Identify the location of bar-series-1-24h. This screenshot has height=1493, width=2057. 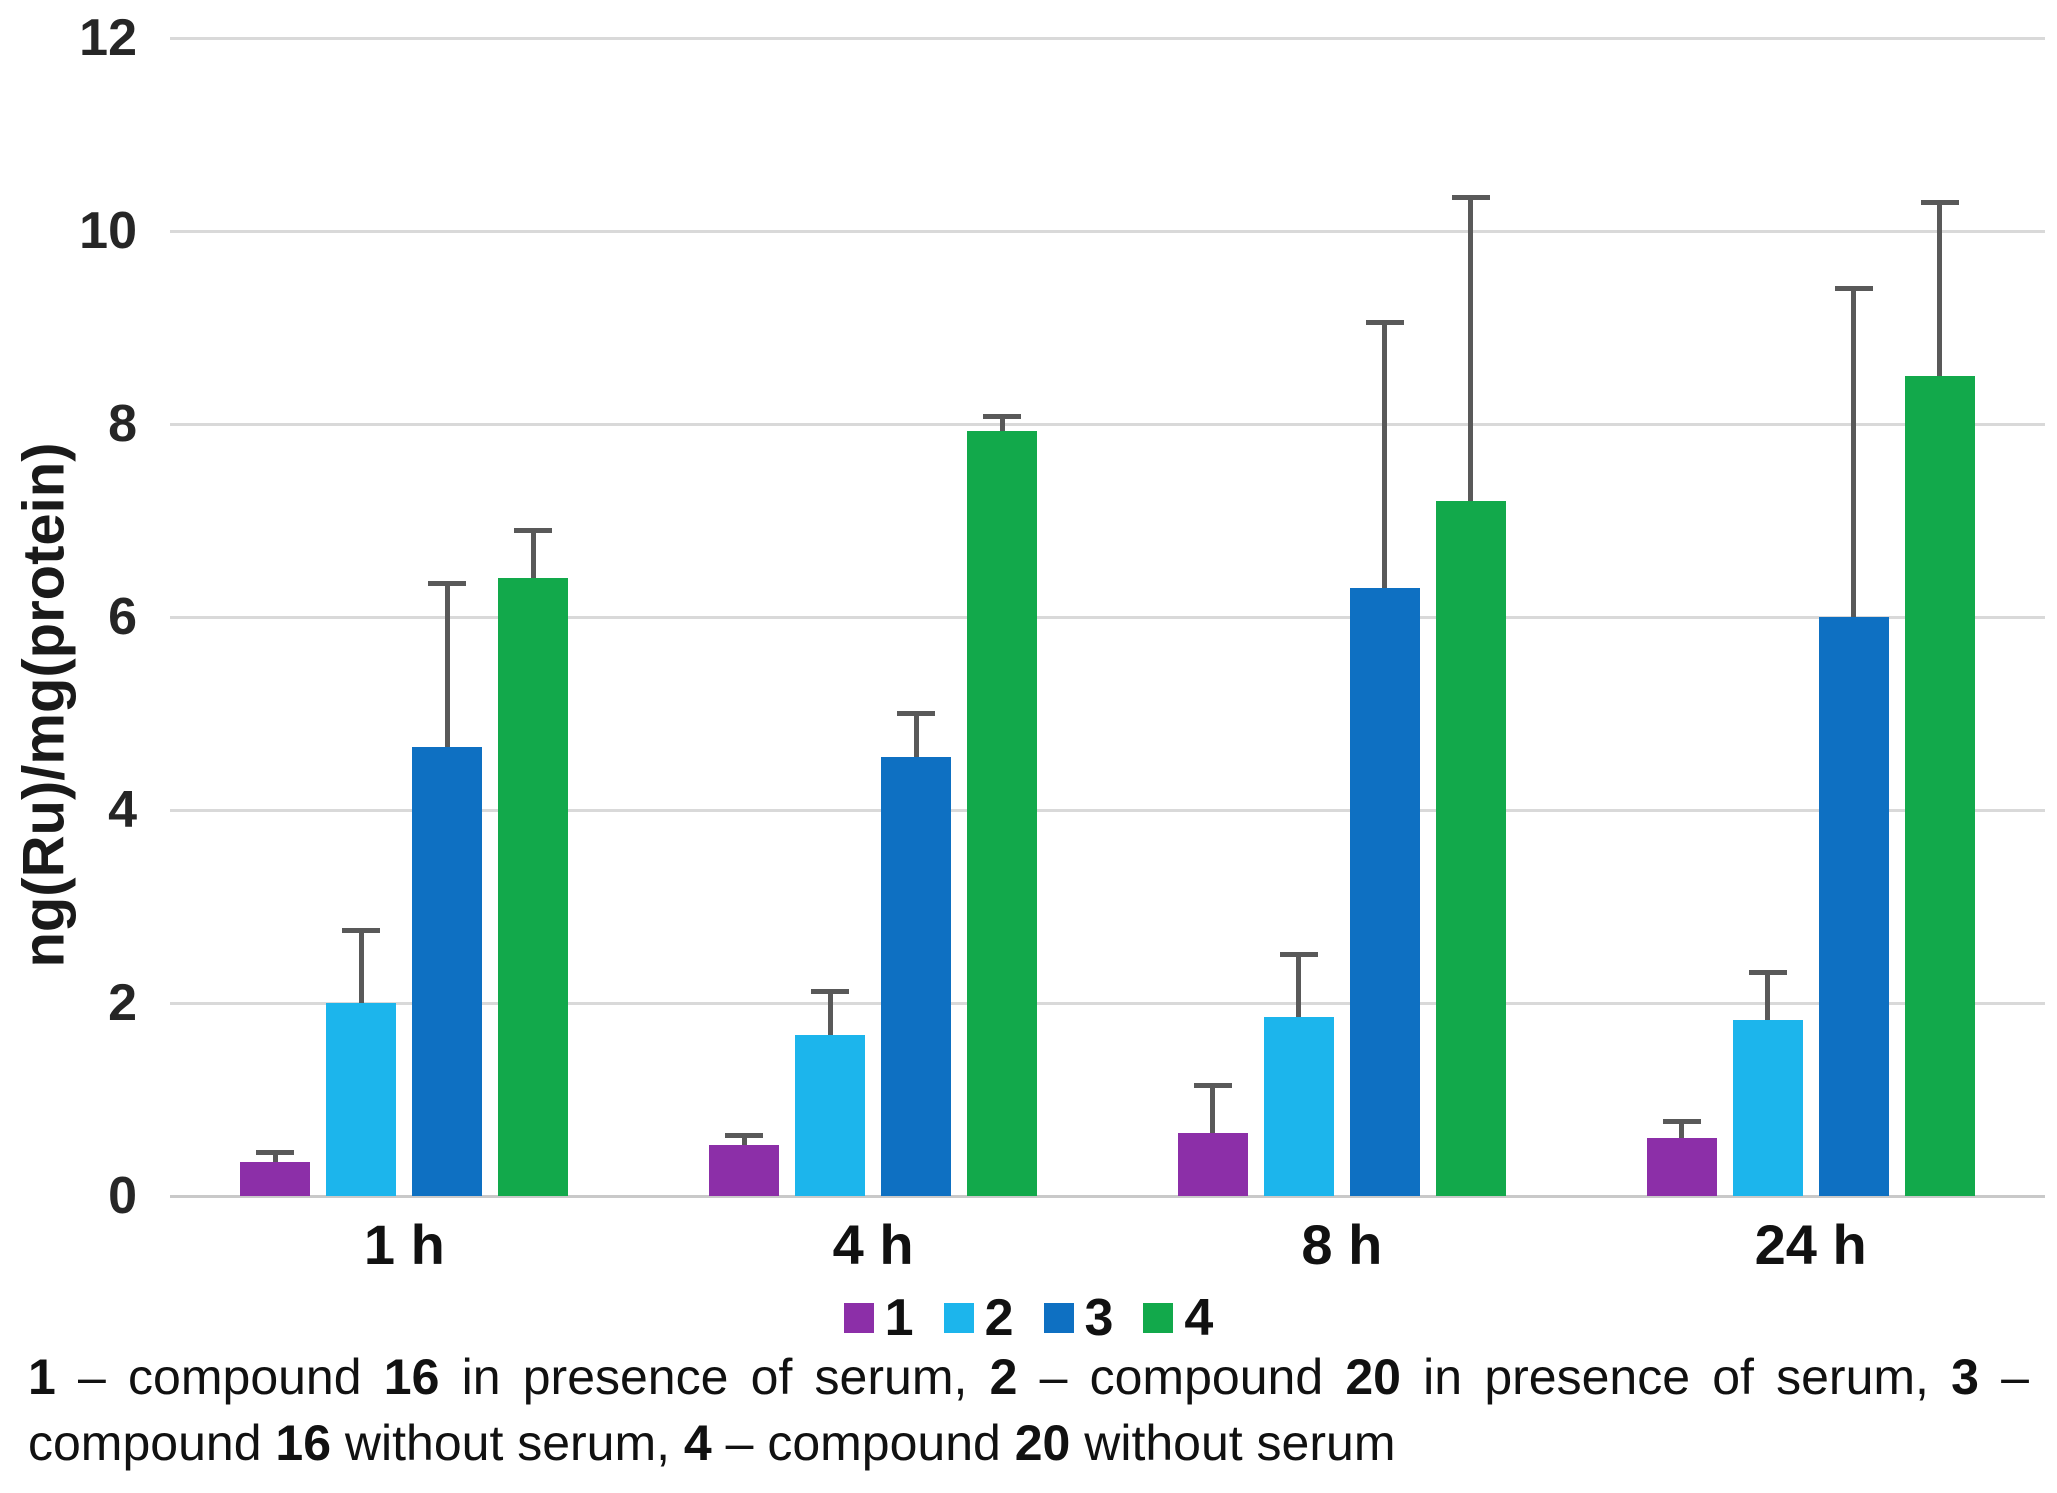
(1681, 1167).